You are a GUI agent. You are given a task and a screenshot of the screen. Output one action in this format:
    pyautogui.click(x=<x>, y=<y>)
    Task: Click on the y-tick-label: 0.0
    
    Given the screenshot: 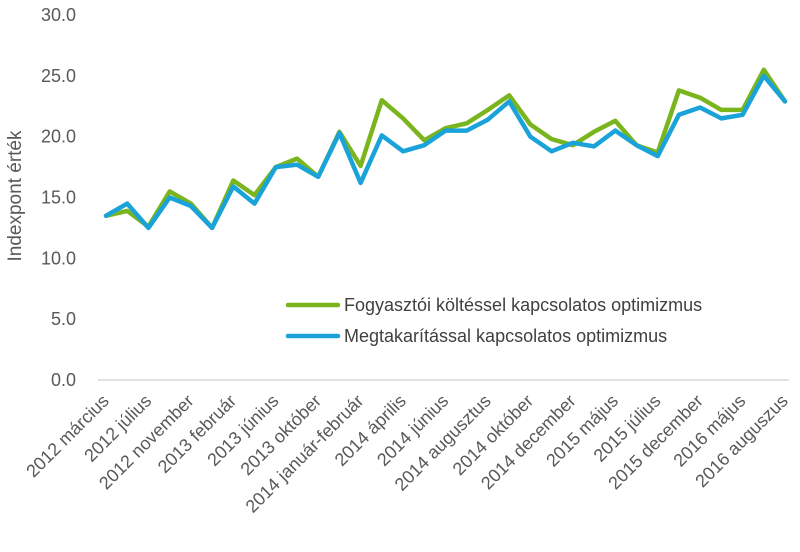 What is the action you would take?
    pyautogui.click(x=63, y=380)
    